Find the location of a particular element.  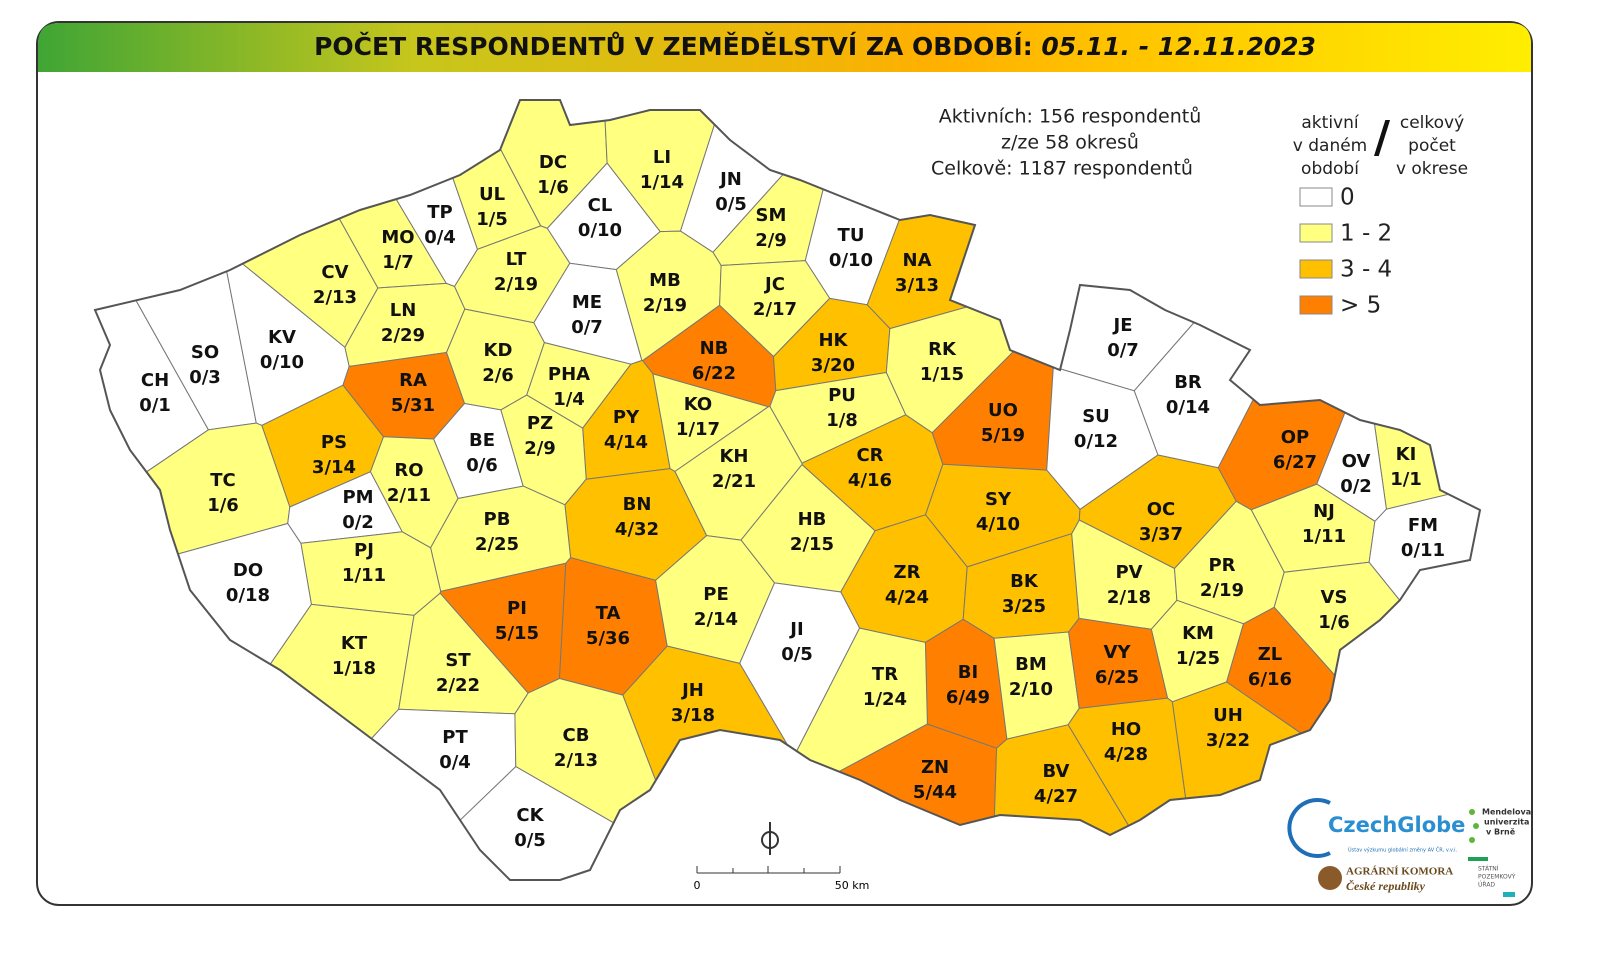

district-ratio: 2/18 is located at coordinates (1129, 597).